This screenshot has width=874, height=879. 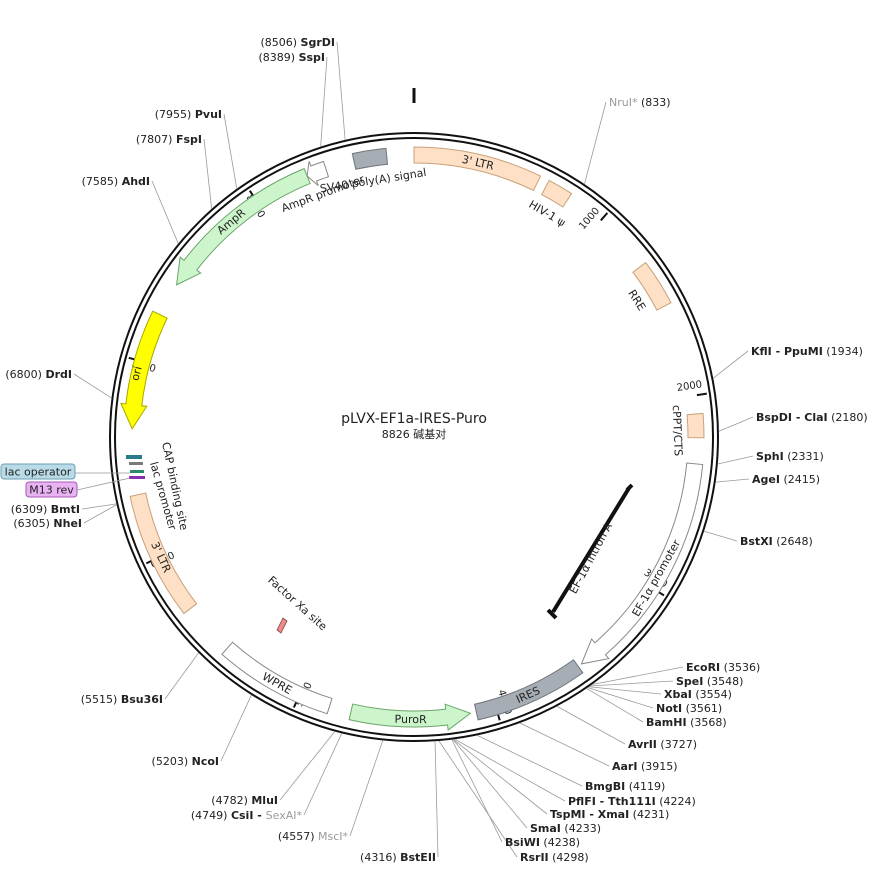 What do you see at coordinates (172, 761) in the screenshot?
I see `site-position: (5203)` at bounding box center [172, 761].